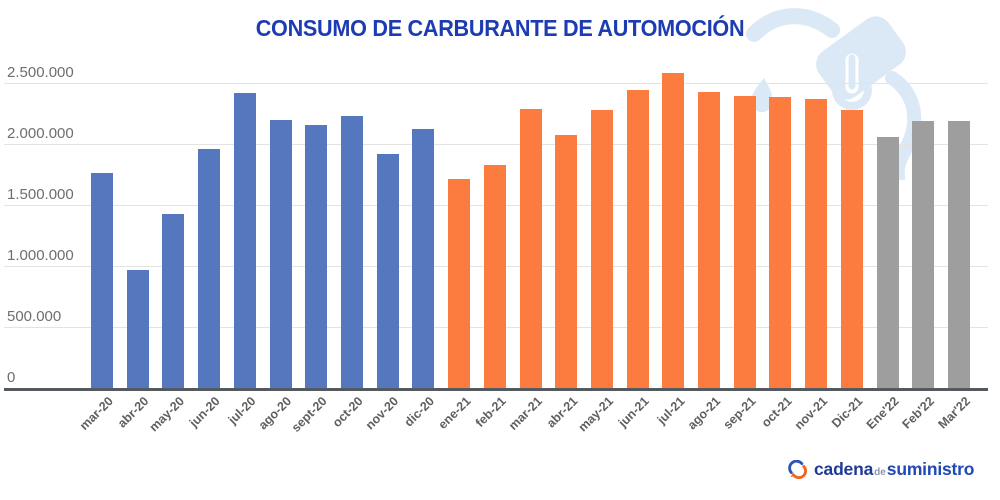 The width and height of the screenshot is (1000, 500). What do you see at coordinates (205, 412) in the screenshot?
I see `x-tick-label: jun-20` at bounding box center [205, 412].